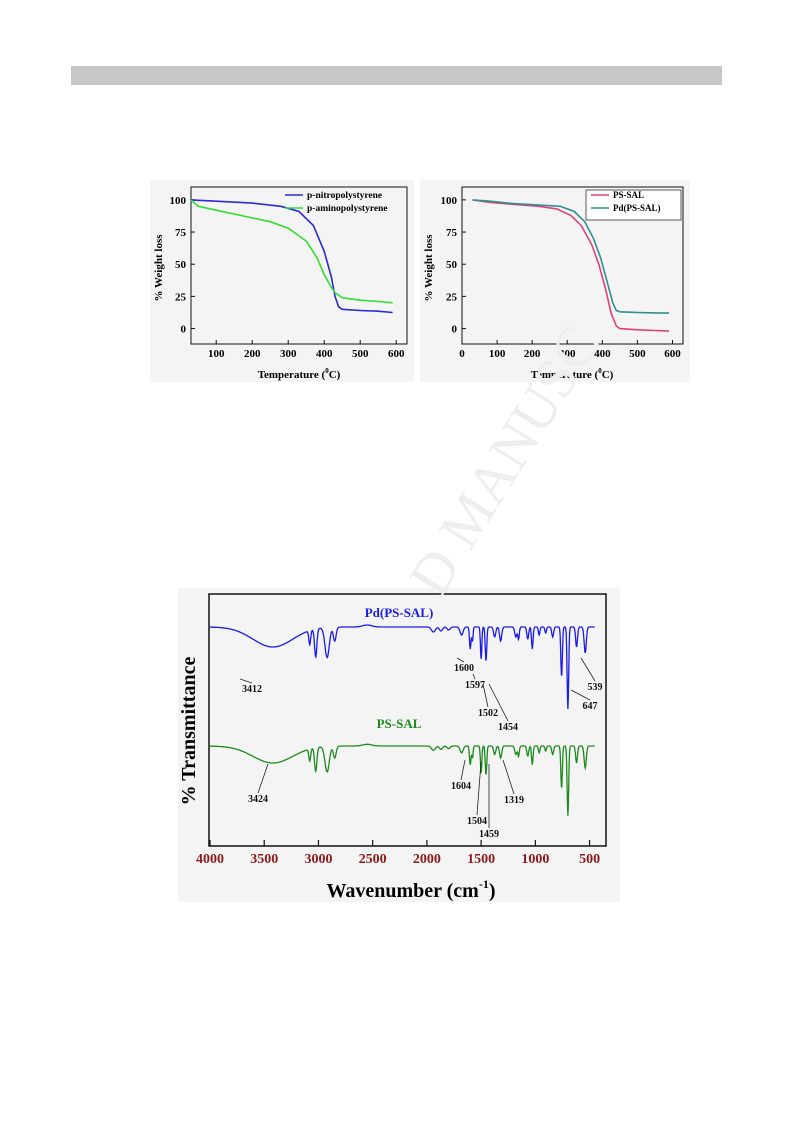 The width and height of the screenshot is (793, 1123). I want to click on x-axis-label: Wavenumber (cm-1), so click(410, 889).